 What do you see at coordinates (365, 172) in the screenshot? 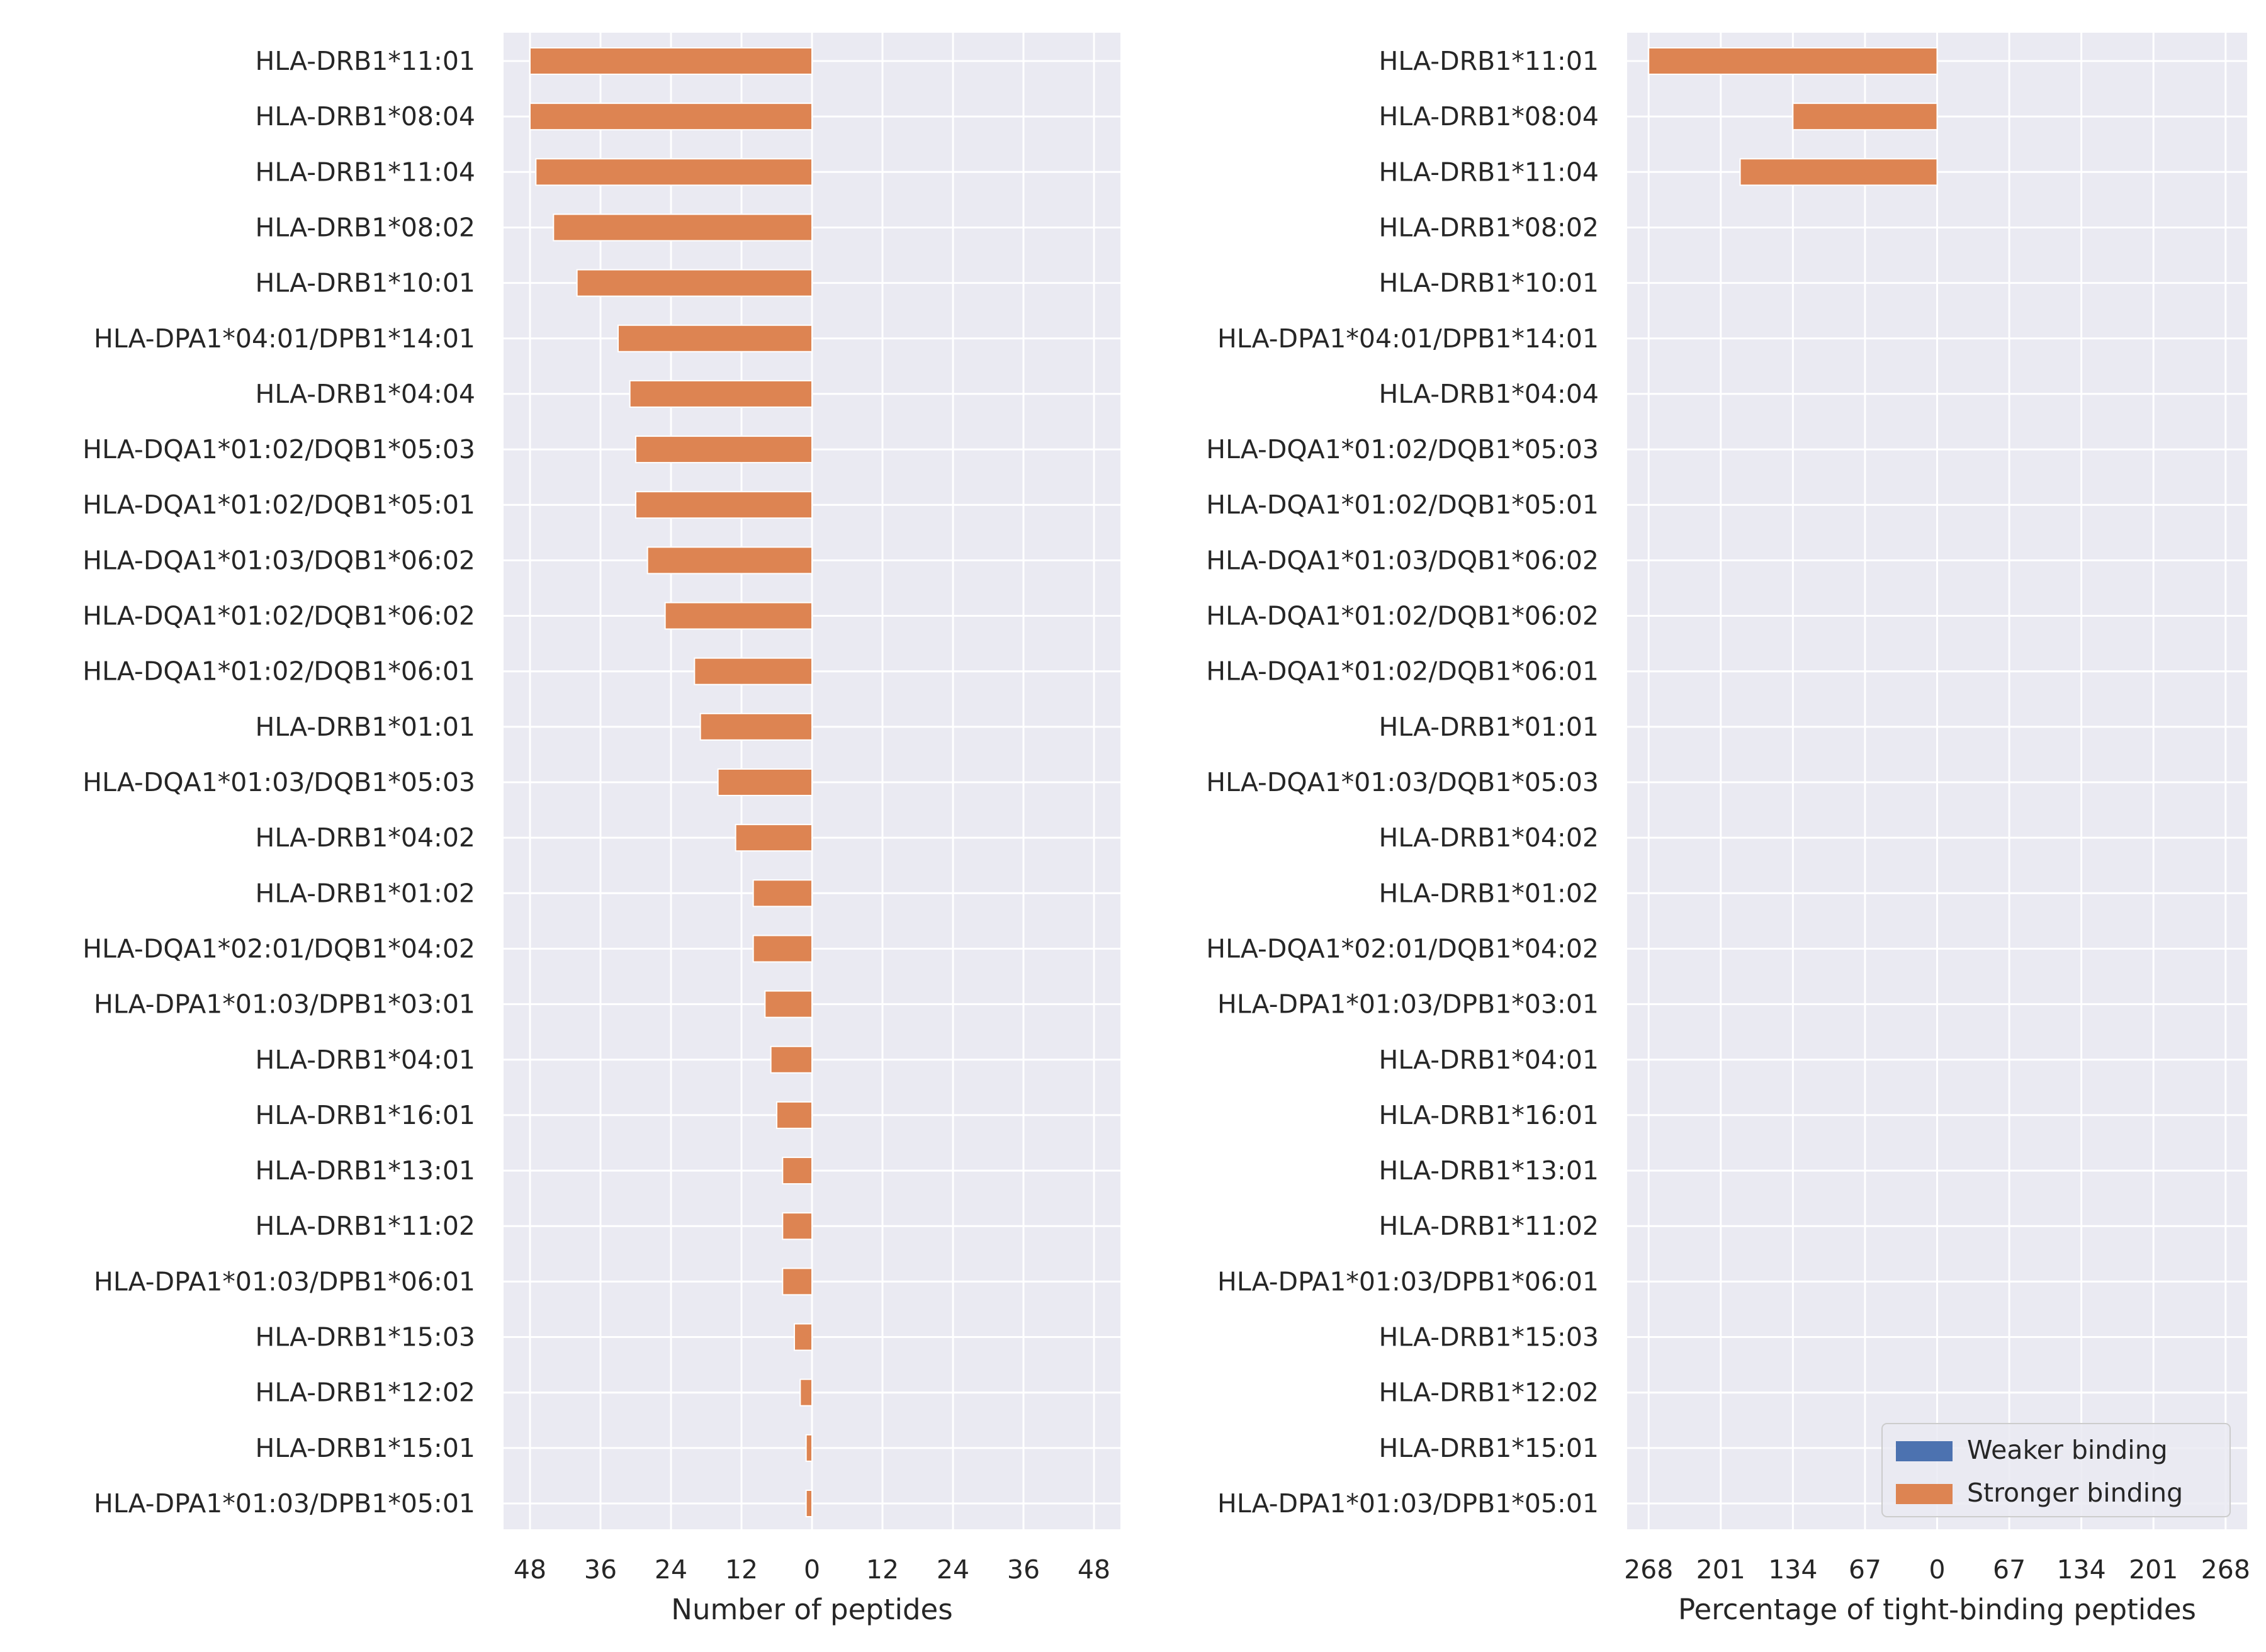
I see `y-tick-label: HLA-DRB1*11:04` at bounding box center [365, 172].